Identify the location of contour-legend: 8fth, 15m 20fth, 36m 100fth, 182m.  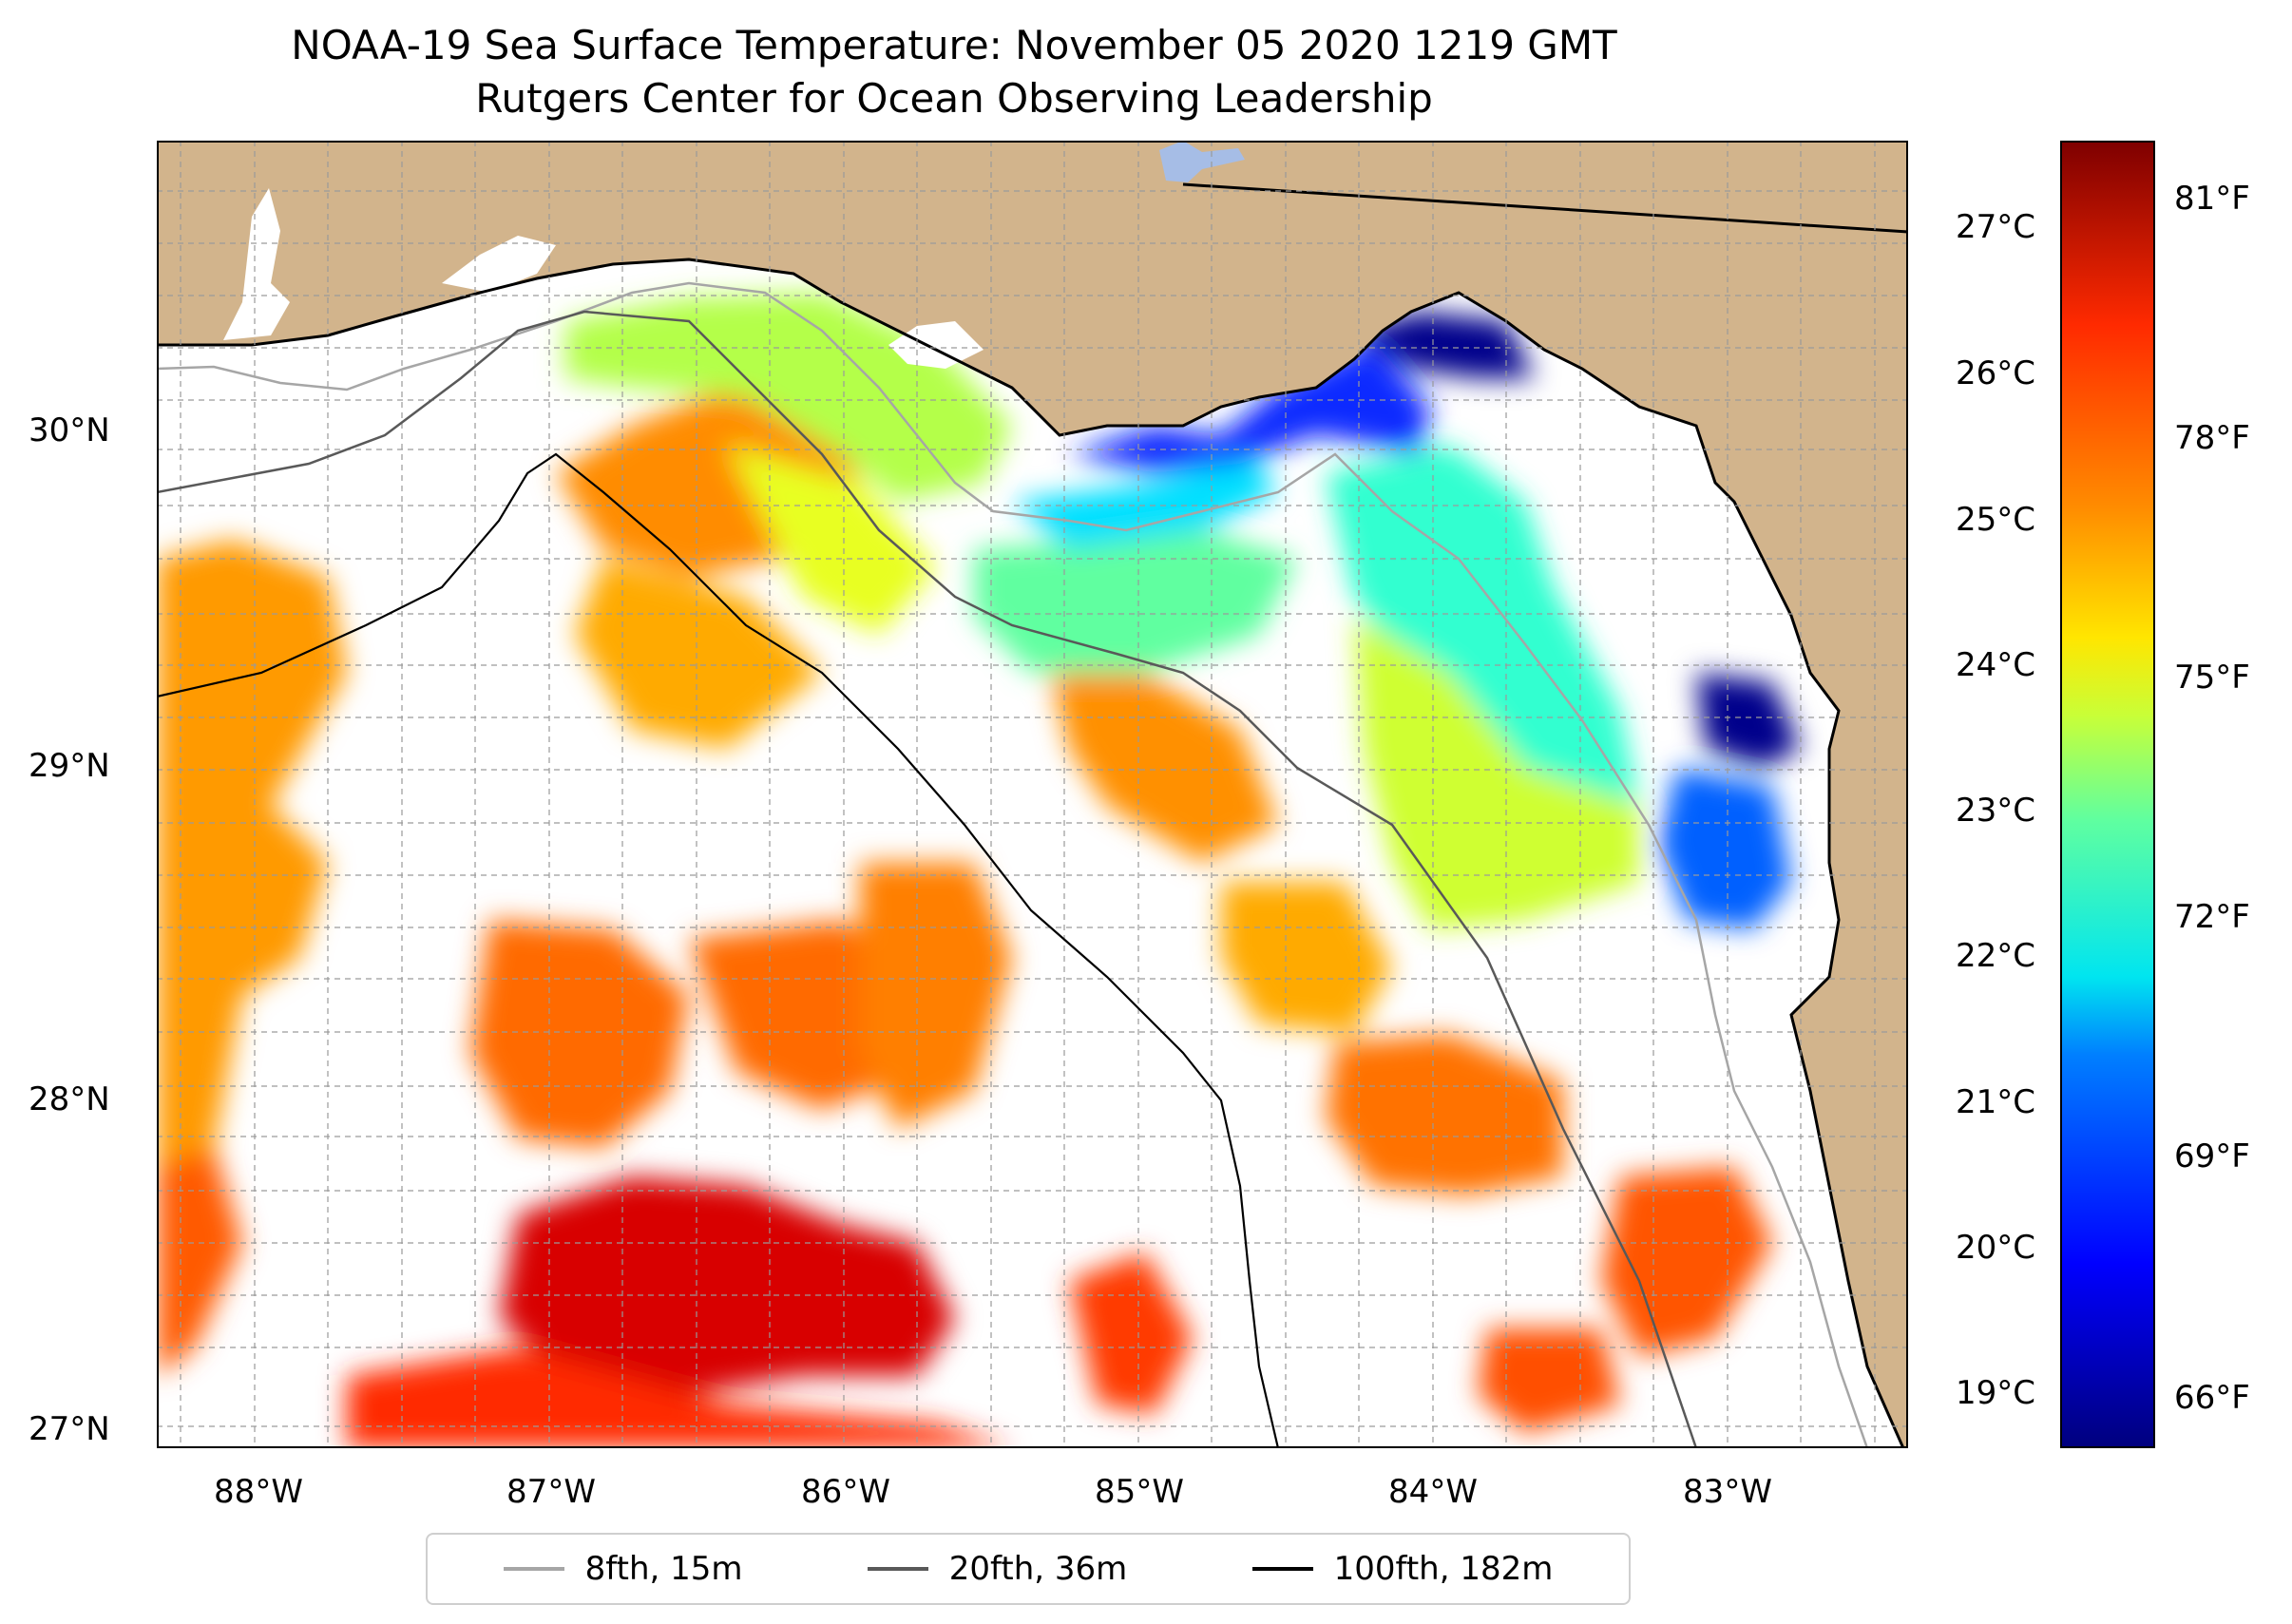
(1028, 1569).